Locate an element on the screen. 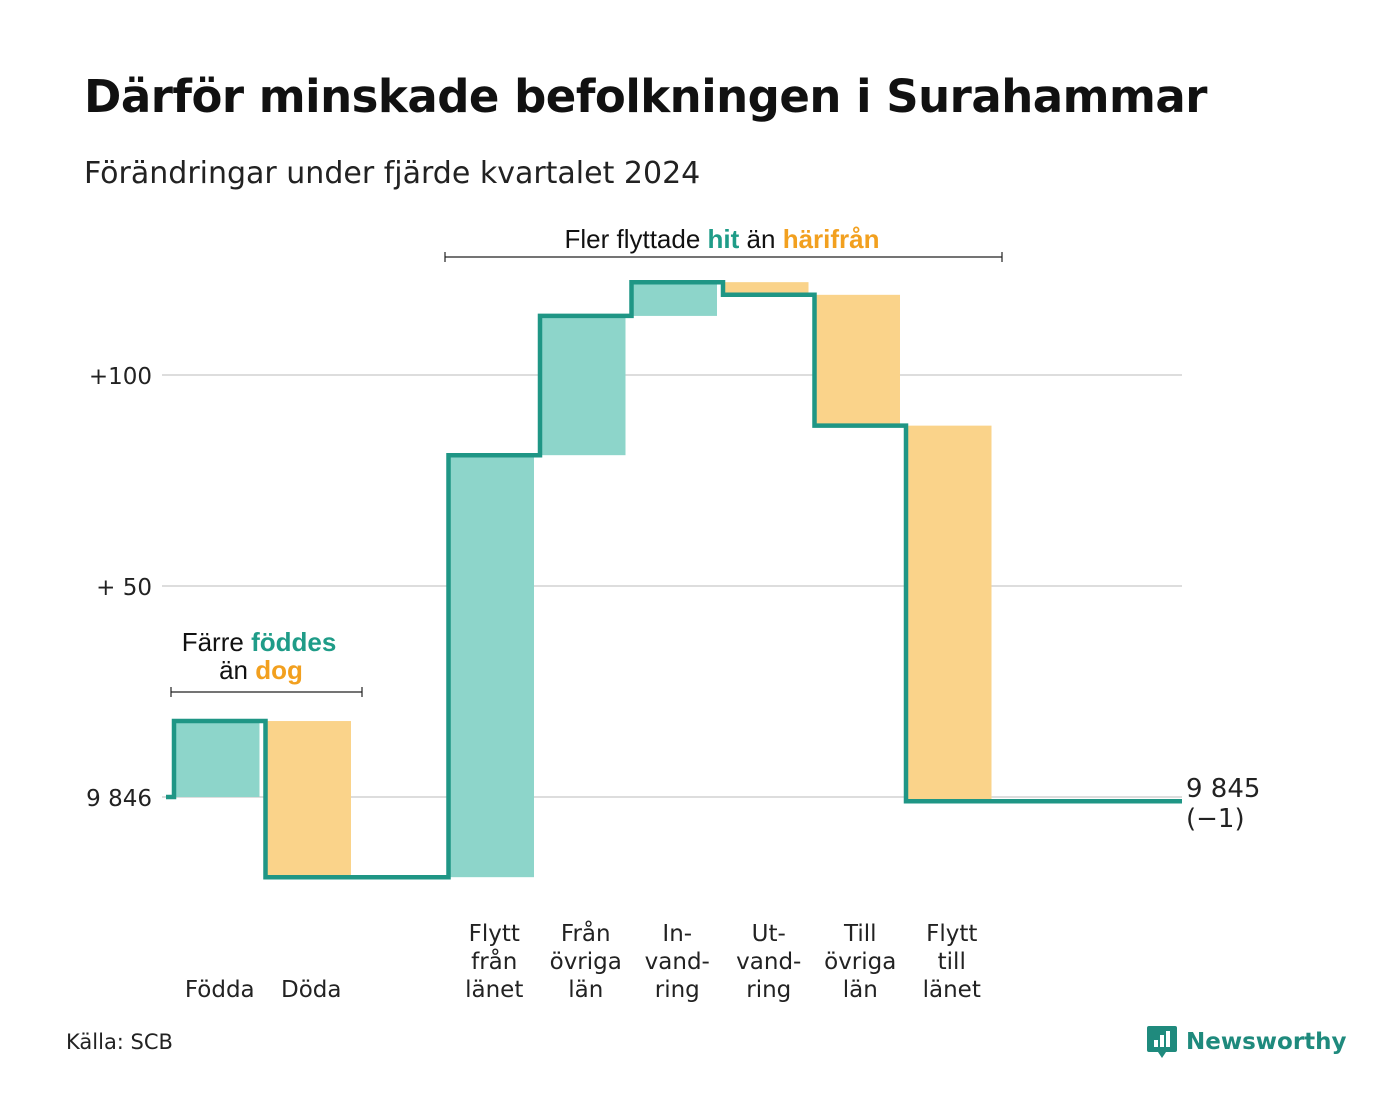  category-label: In- is located at coordinates (677, 934).